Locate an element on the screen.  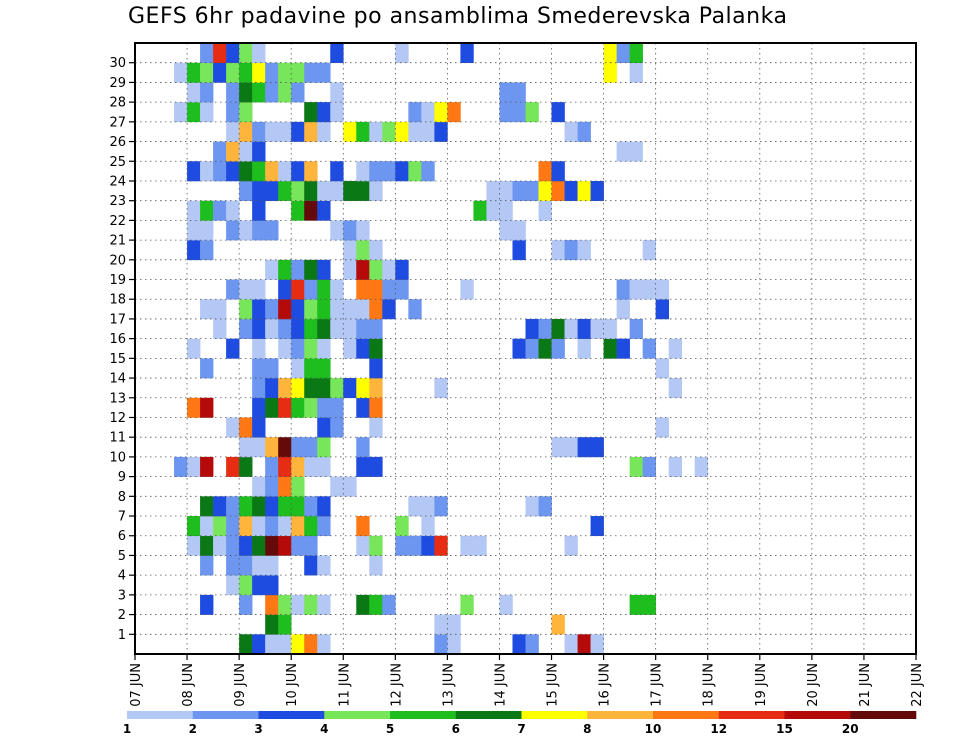
x-tick-label: 09 JUN is located at coordinates (240, 685).